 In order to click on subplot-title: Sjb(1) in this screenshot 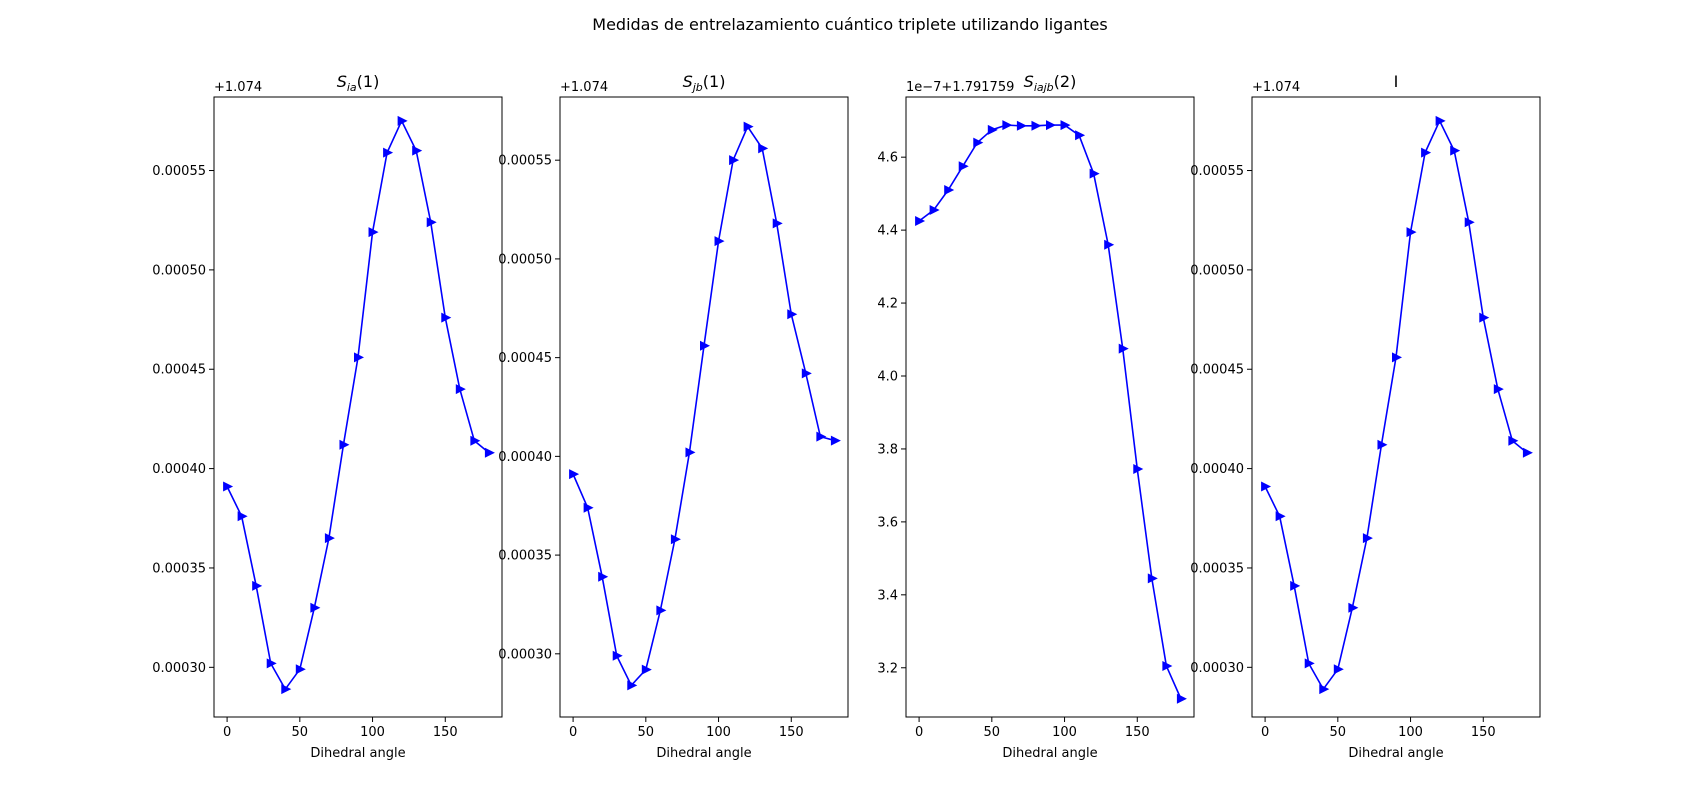, I will do `click(704, 83)`.